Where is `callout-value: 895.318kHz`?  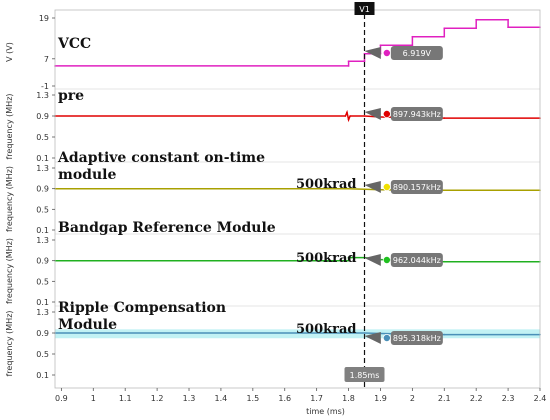
callout-value: 895.318kHz is located at coordinates (417, 338).